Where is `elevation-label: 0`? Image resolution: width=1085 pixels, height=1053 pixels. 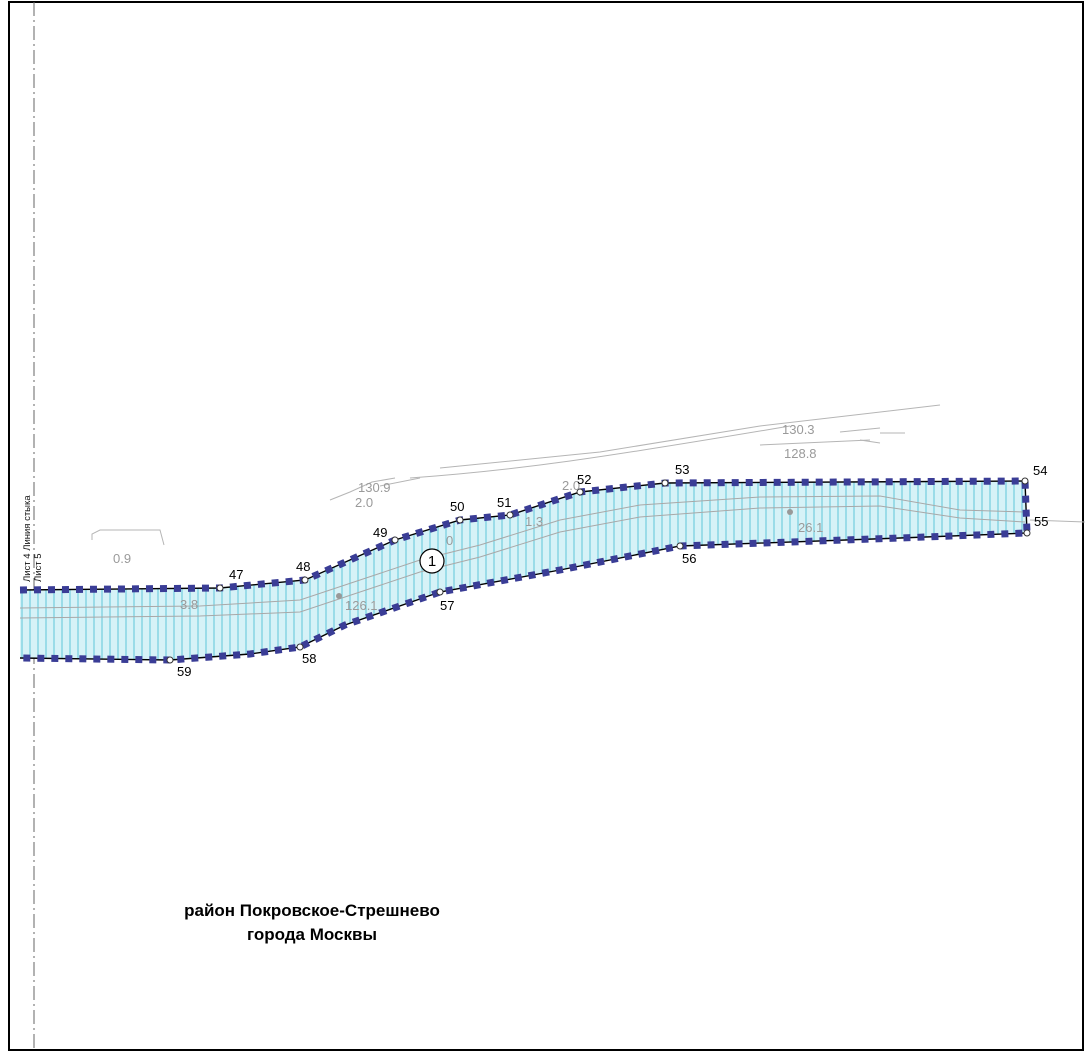 elevation-label: 0 is located at coordinates (449, 540).